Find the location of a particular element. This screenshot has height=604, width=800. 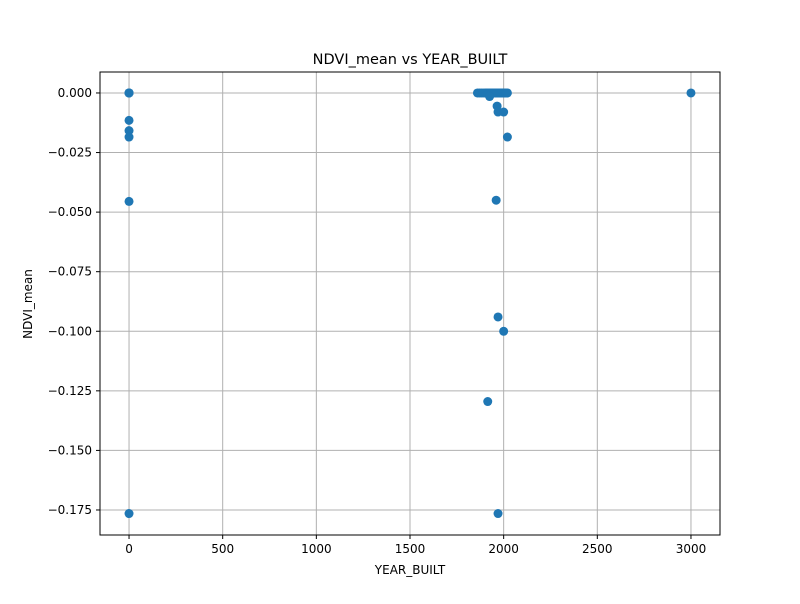

x-tick-label: 500 is located at coordinates (222, 549).